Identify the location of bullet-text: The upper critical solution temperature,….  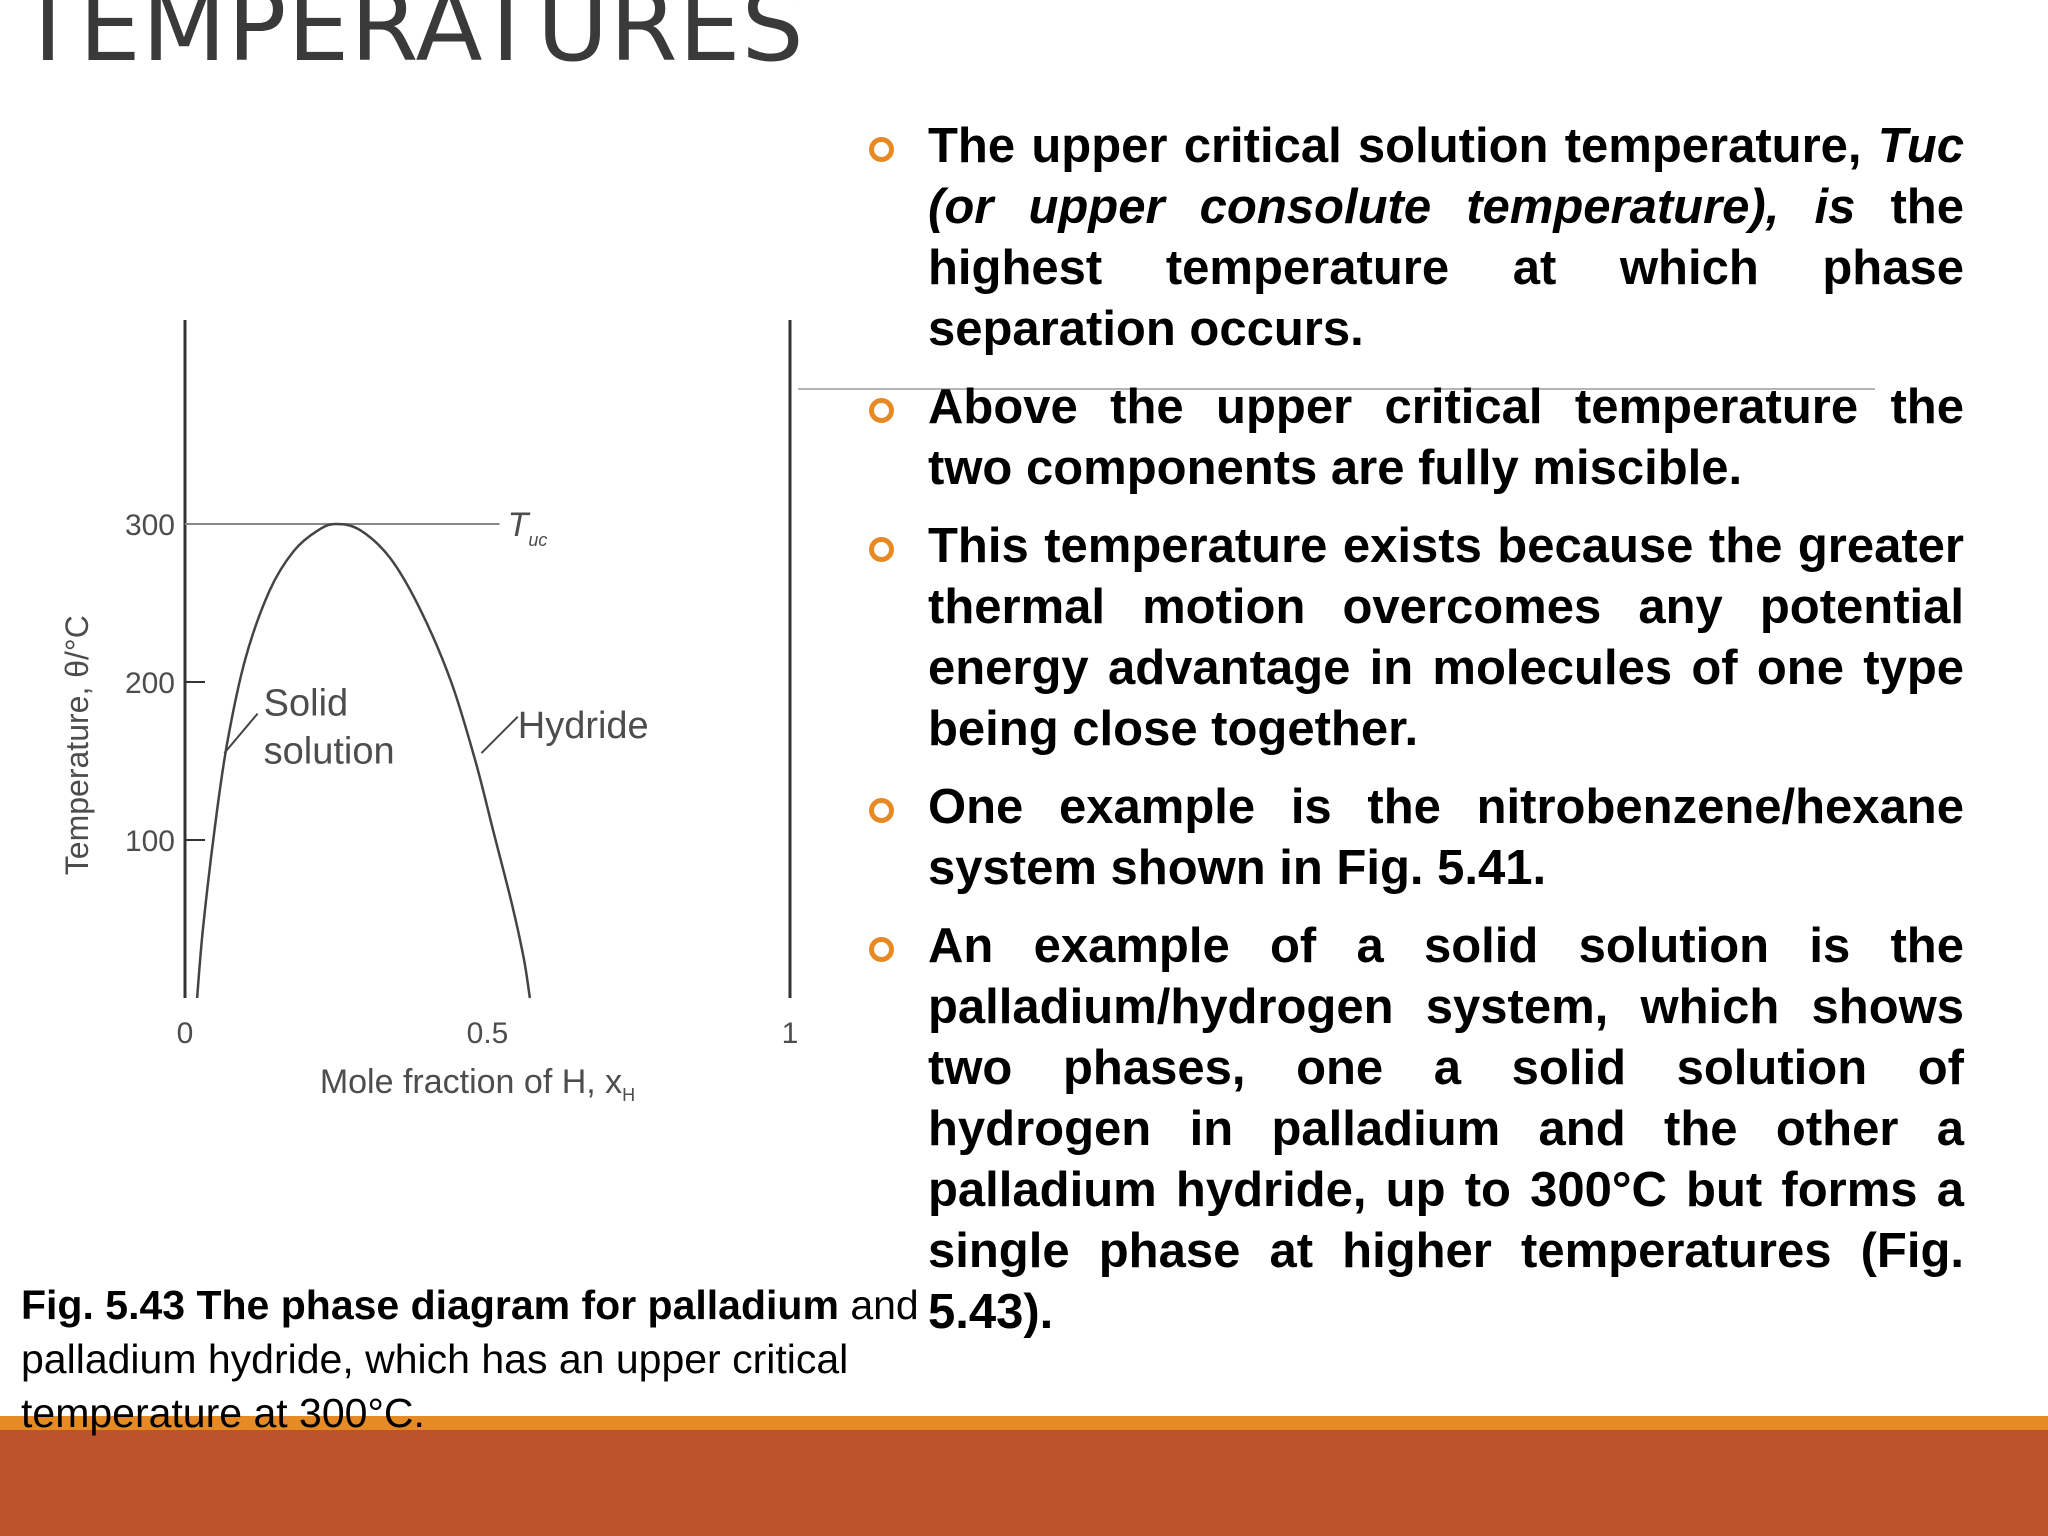
(1446, 237).